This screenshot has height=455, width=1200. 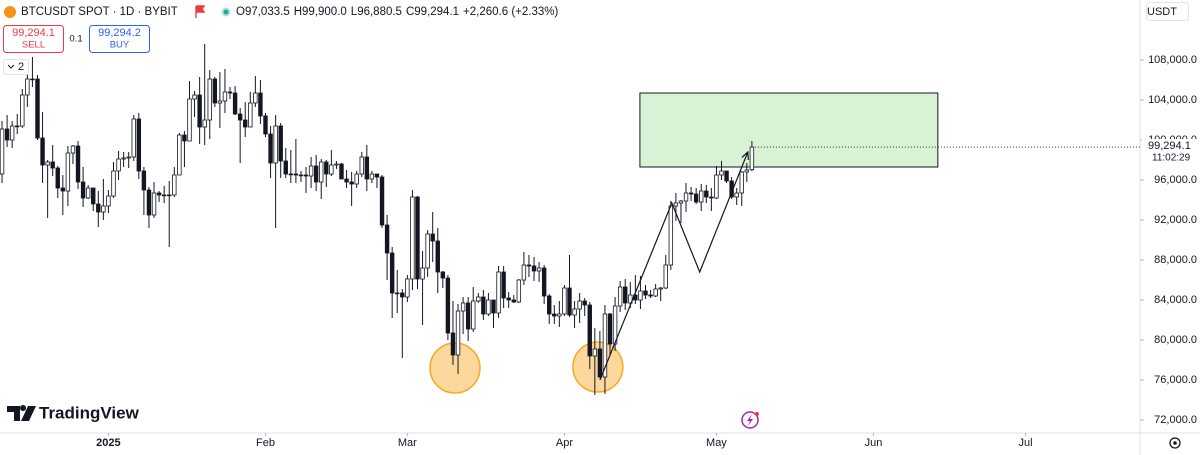 I want to click on currency-button, so click(x=1167, y=11).